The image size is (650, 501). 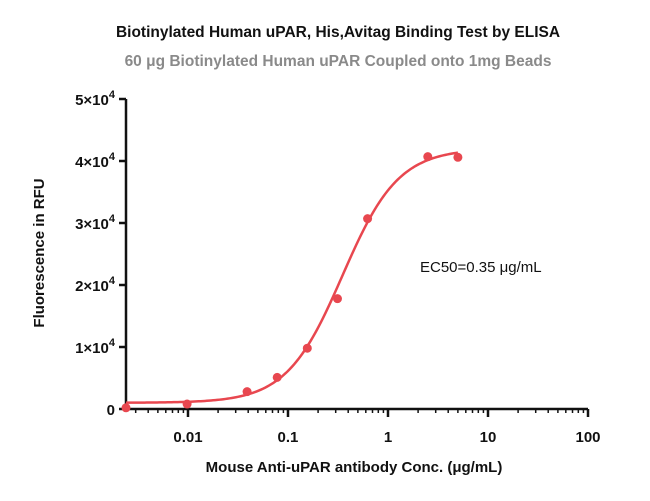 I want to click on ec50-annotation: EC50=0.35 μg/mL, so click(x=481, y=267).